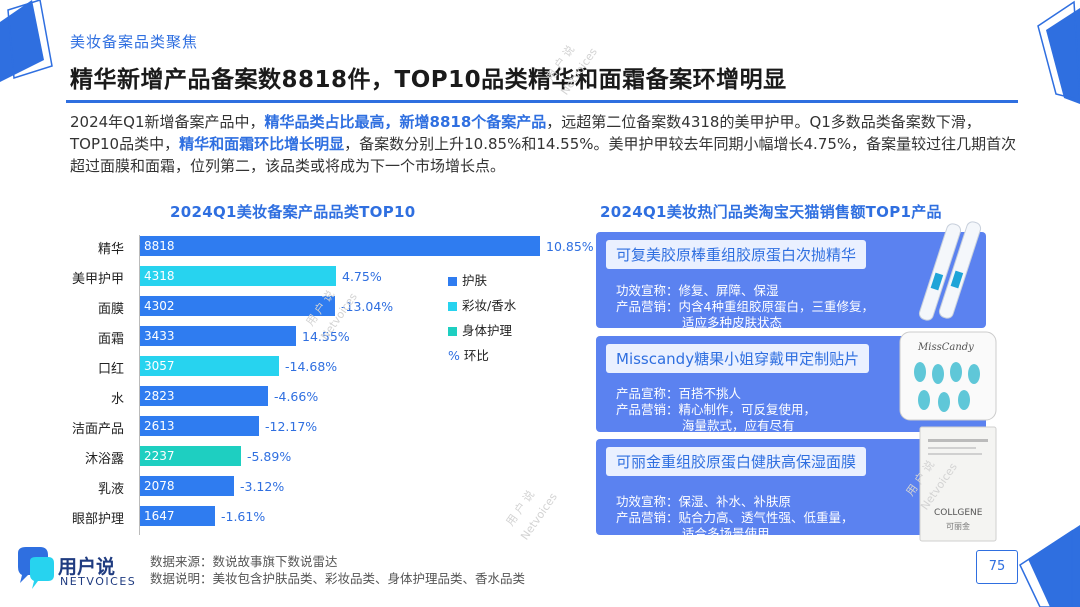 This screenshot has height=607, width=1080. I want to click on legend-item: % 环比, so click(468, 354).